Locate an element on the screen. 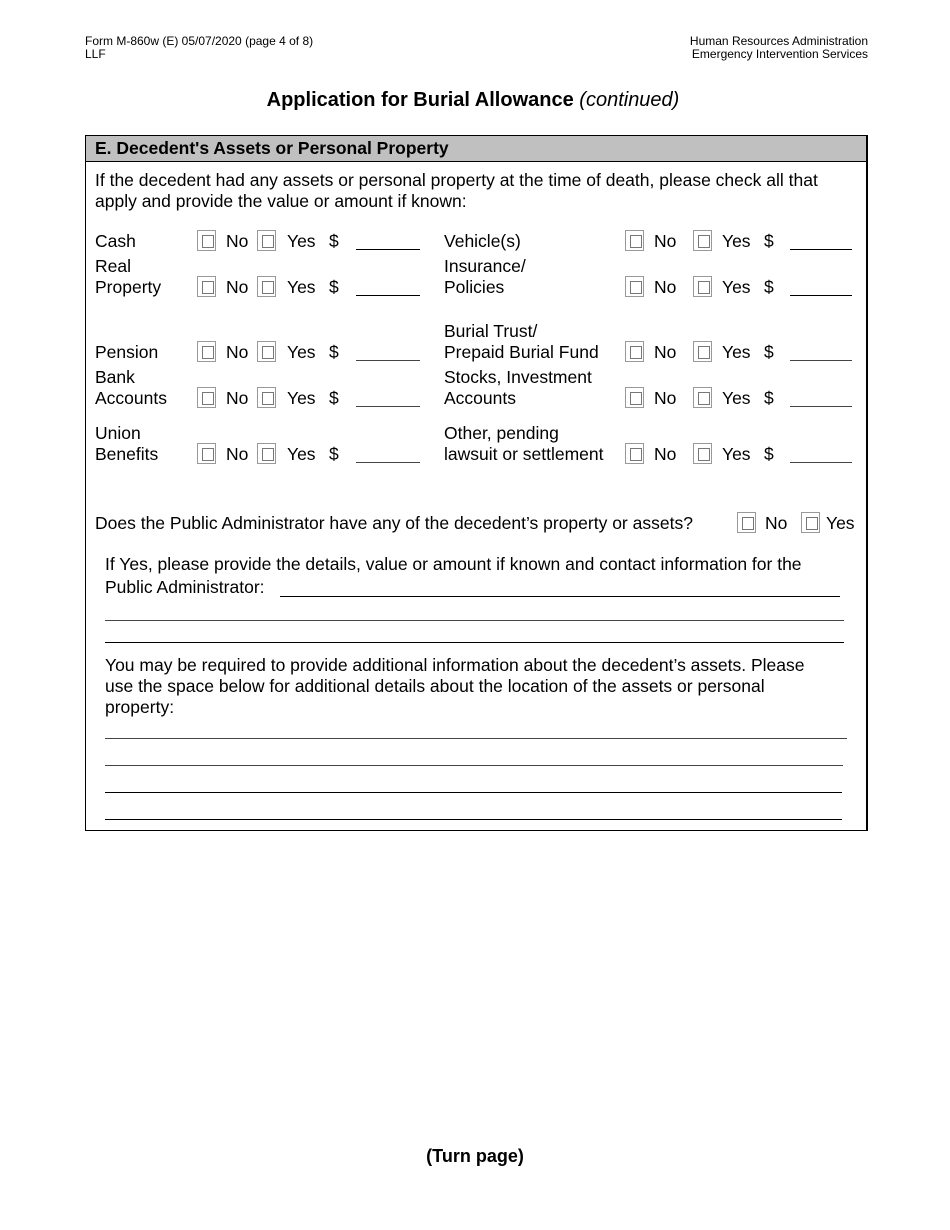 This screenshot has width=950, height=1230. asset-label-line2: Policies is located at coordinates (474, 287).